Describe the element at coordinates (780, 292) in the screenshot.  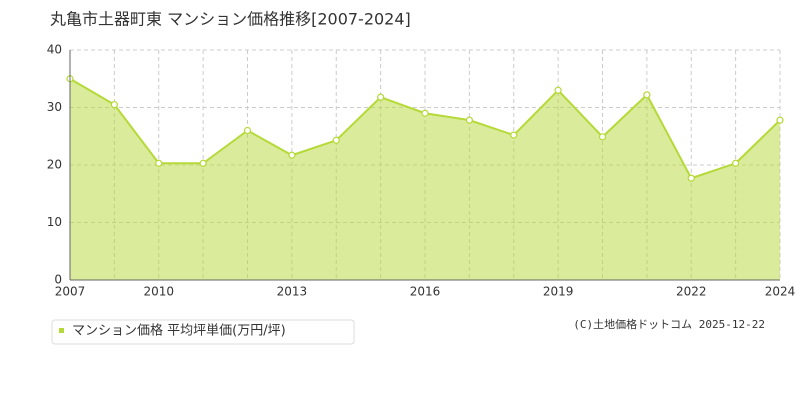
I see `x-tick-label: 2024` at that location.